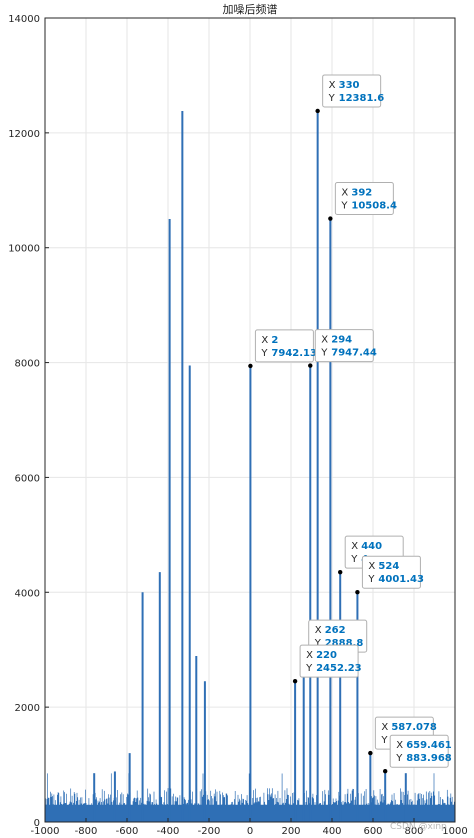  What do you see at coordinates (335, 630) in the screenshot?
I see `datatip-x-value: 262` at bounding box center [335, 630].